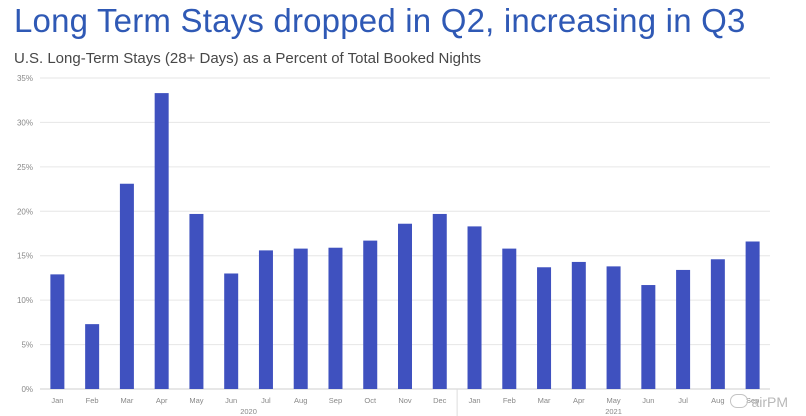 The height and width of the screenshot is (416, 806). Describe the element at coordinates (613, 411) in the screenshot. I see `x-group-label: 2021` at that location.